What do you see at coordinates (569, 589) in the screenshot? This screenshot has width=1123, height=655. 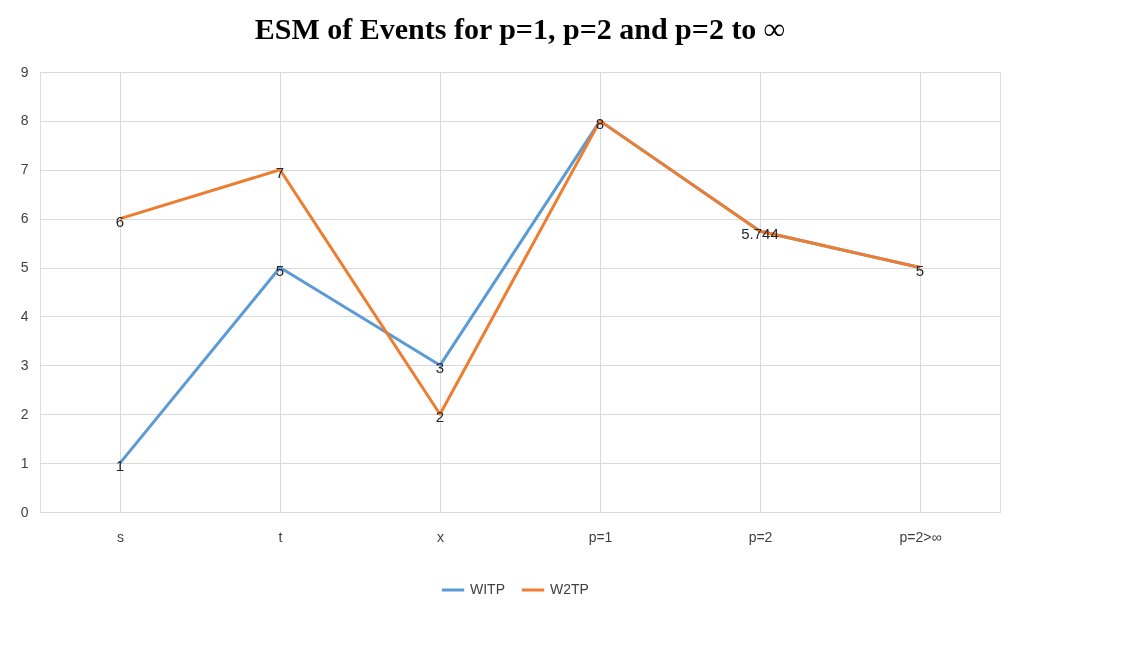 I see `legend-label: W2TP` at bounding box center [569, 589].